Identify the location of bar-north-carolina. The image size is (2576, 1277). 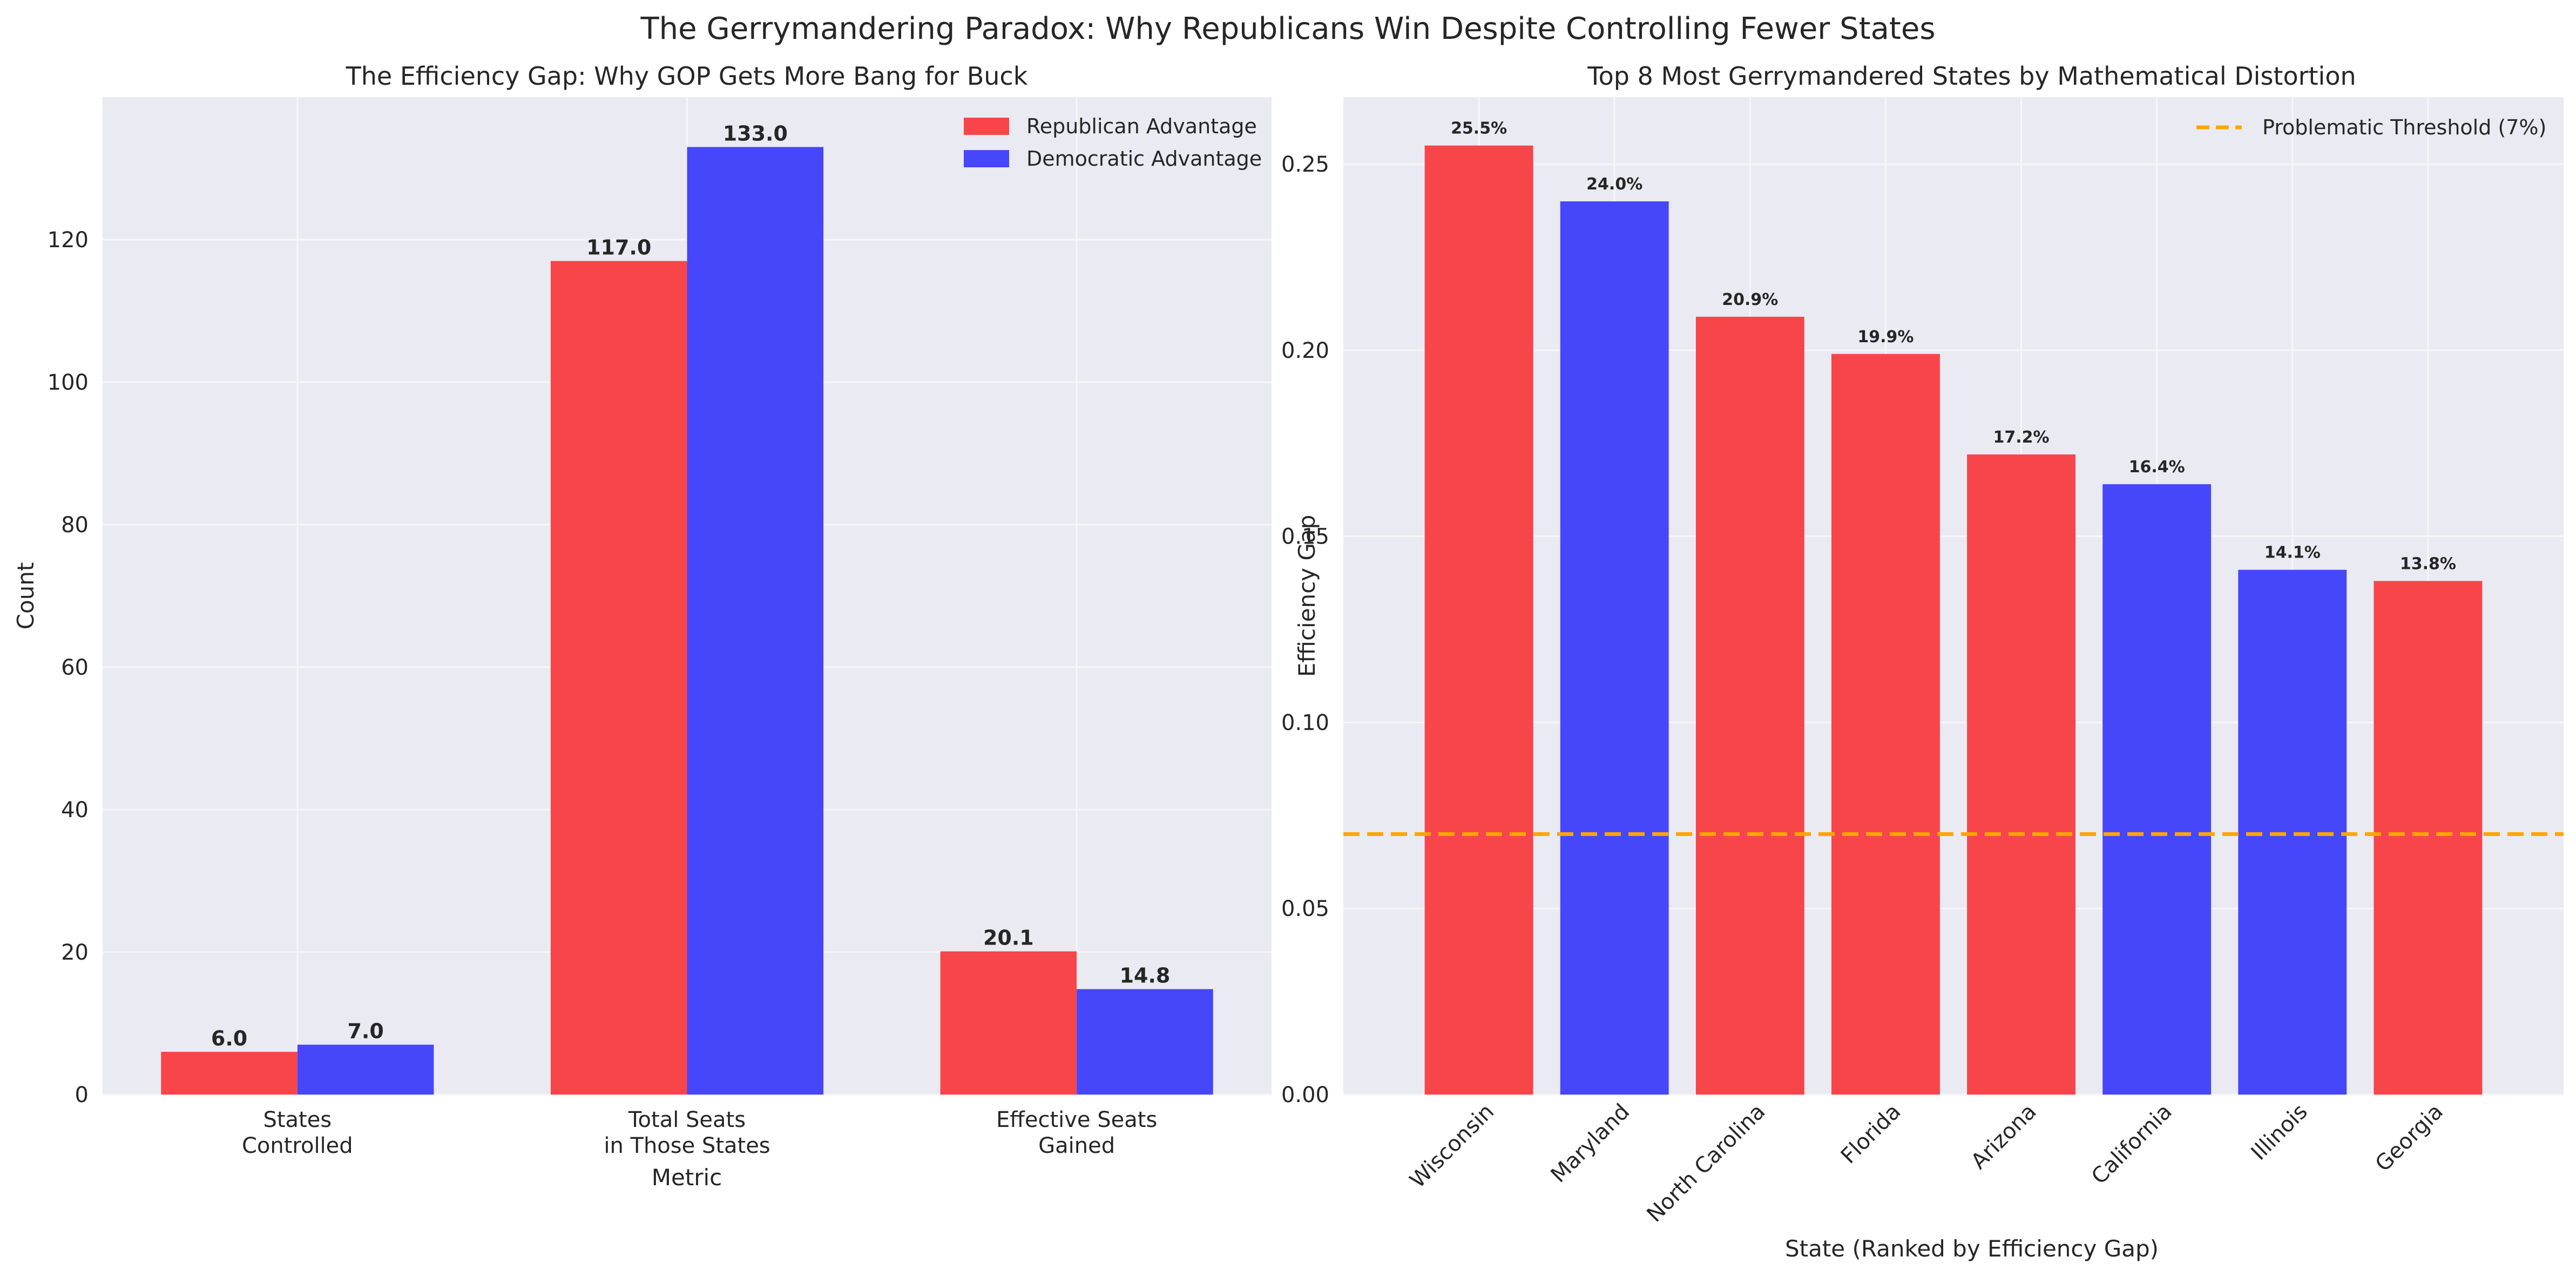
(1749, 705).